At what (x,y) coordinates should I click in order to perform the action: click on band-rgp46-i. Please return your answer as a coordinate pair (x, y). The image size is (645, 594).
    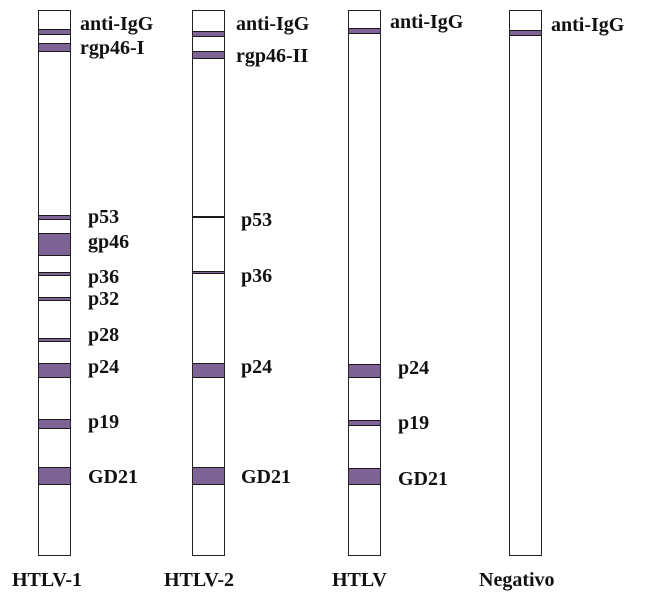
    Looking at the image, I should click on (54, 47).